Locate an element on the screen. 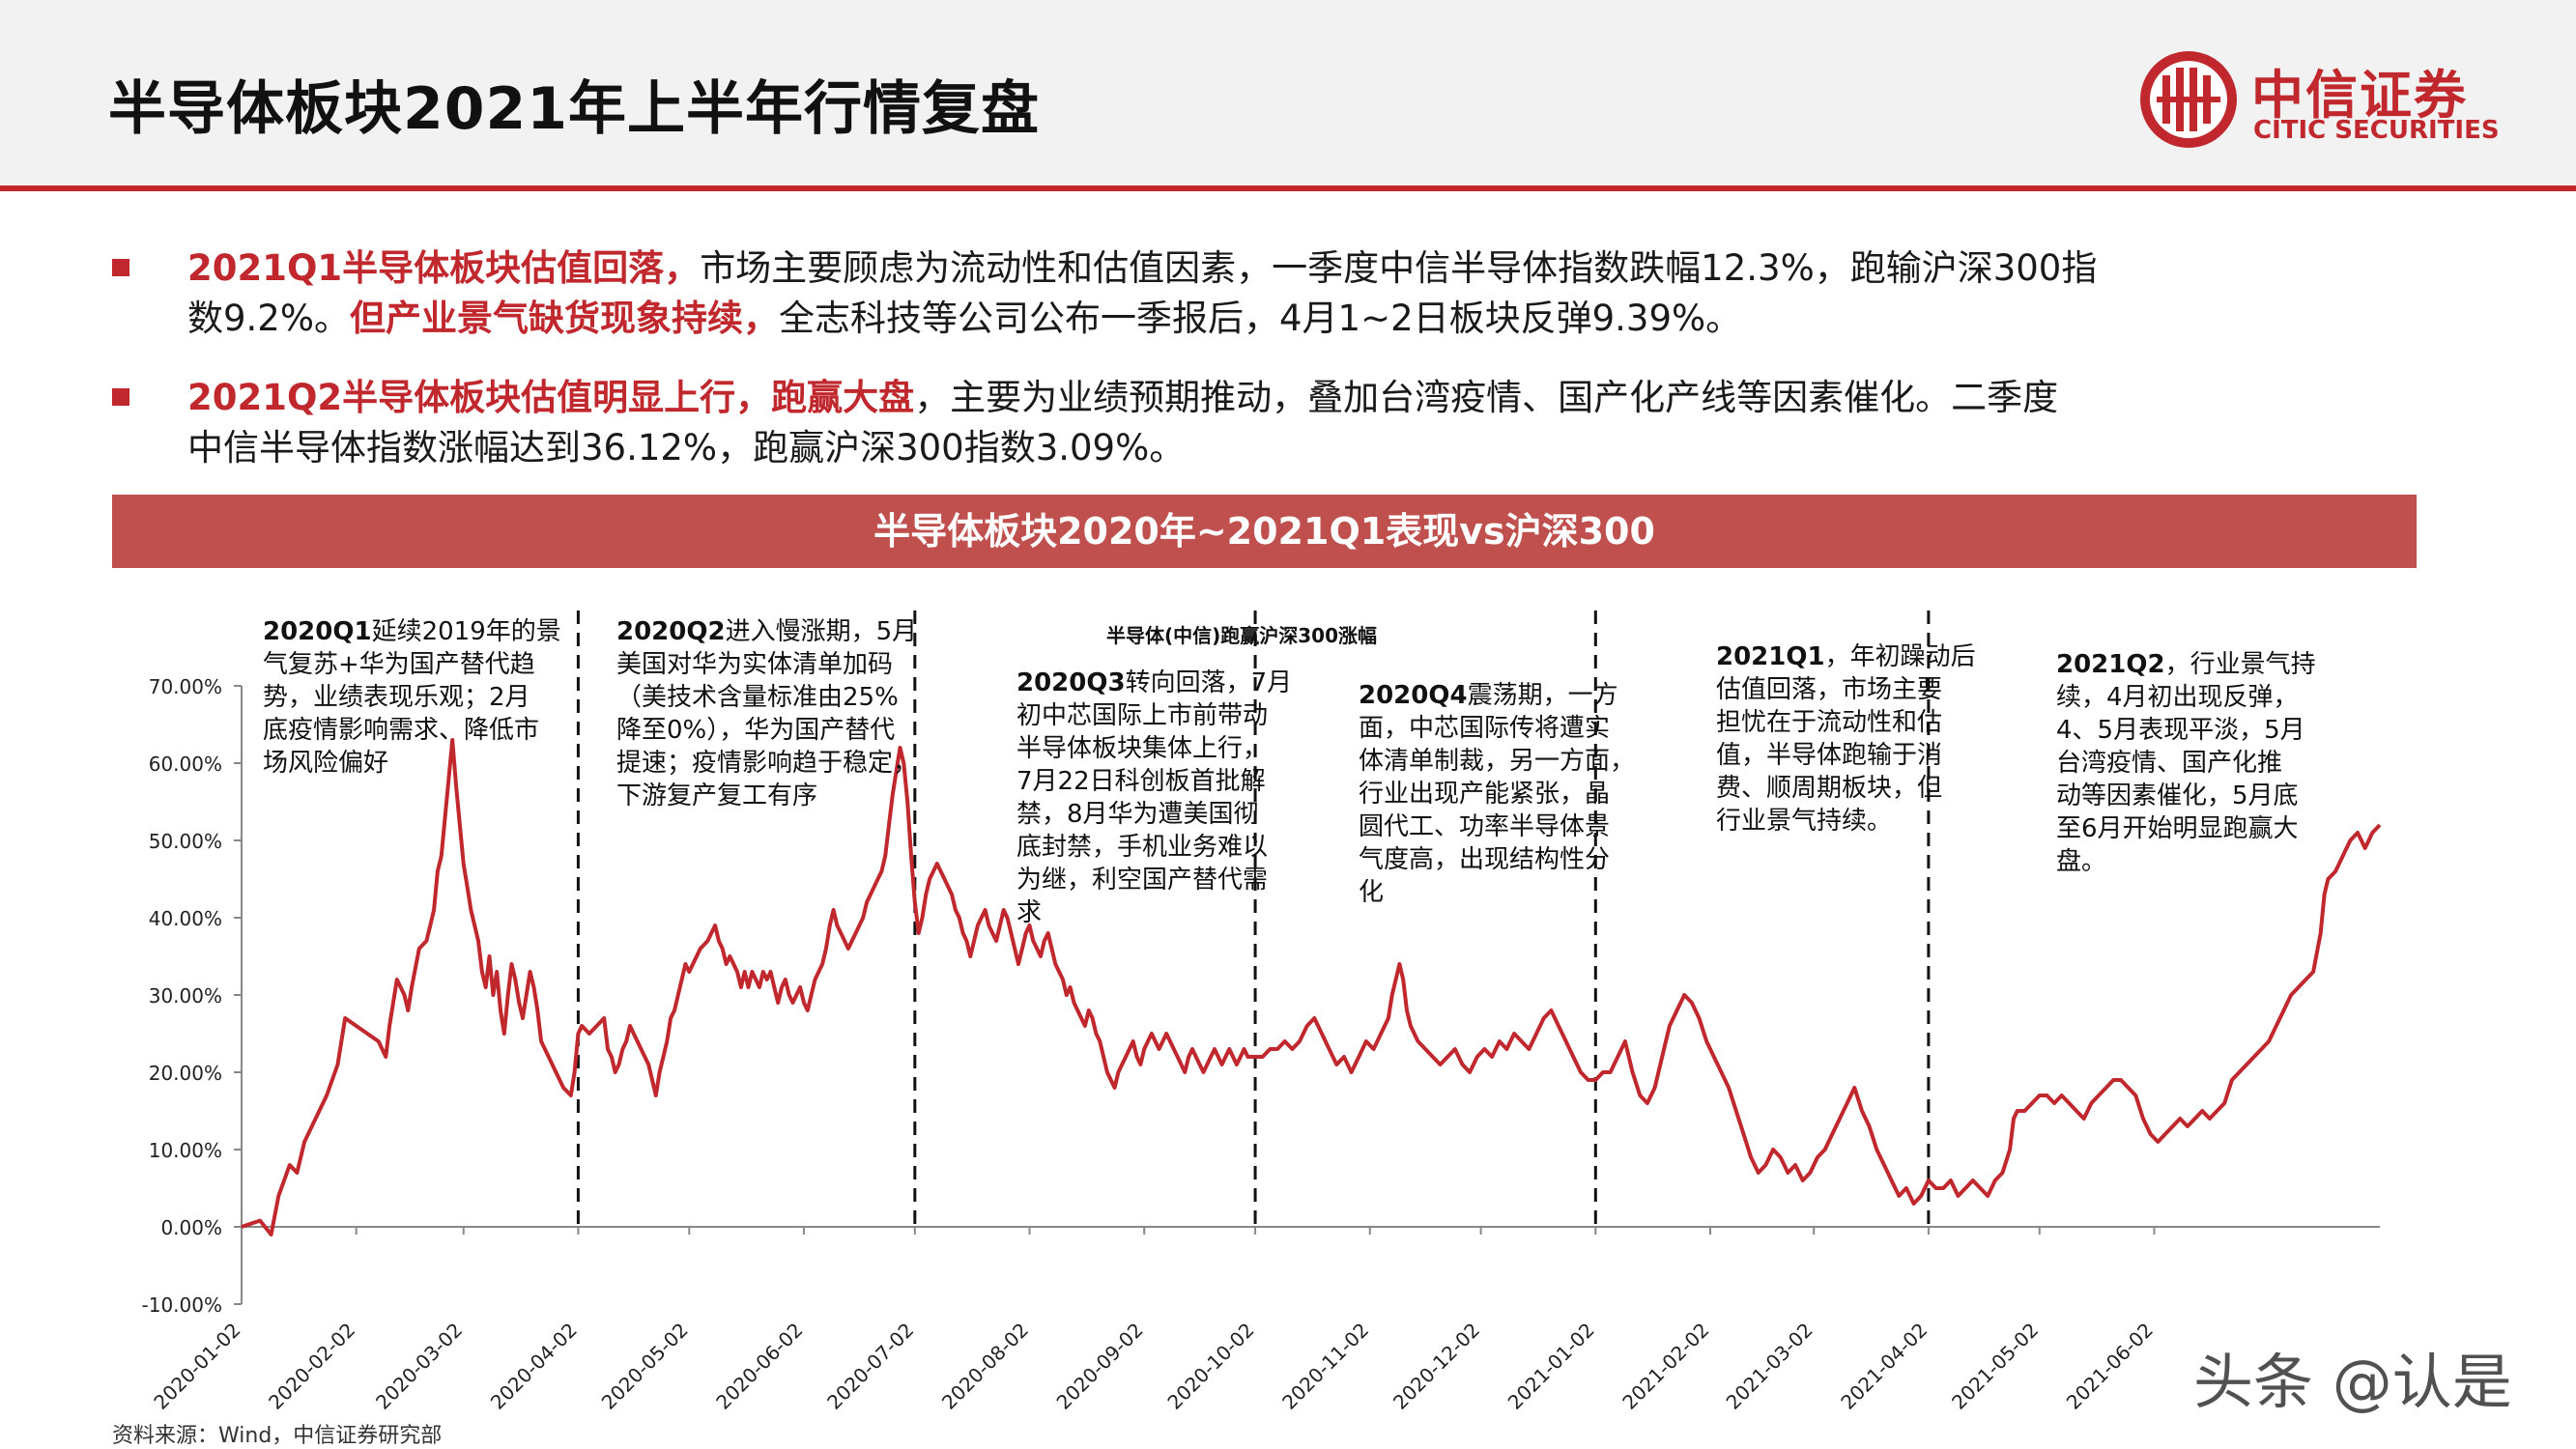 This screenshot has height=1449, width=2576. annotation-text: 圆代工、功率半导体景 is located at coordinates (1485, 826).